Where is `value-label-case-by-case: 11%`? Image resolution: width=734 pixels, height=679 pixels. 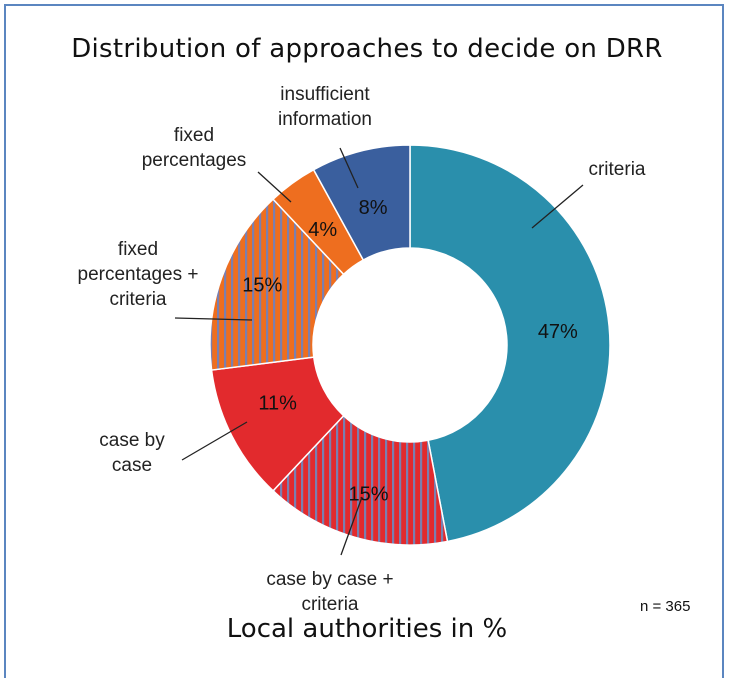 value-label-case-by-case: 11% is located at coordinates (277, 403).